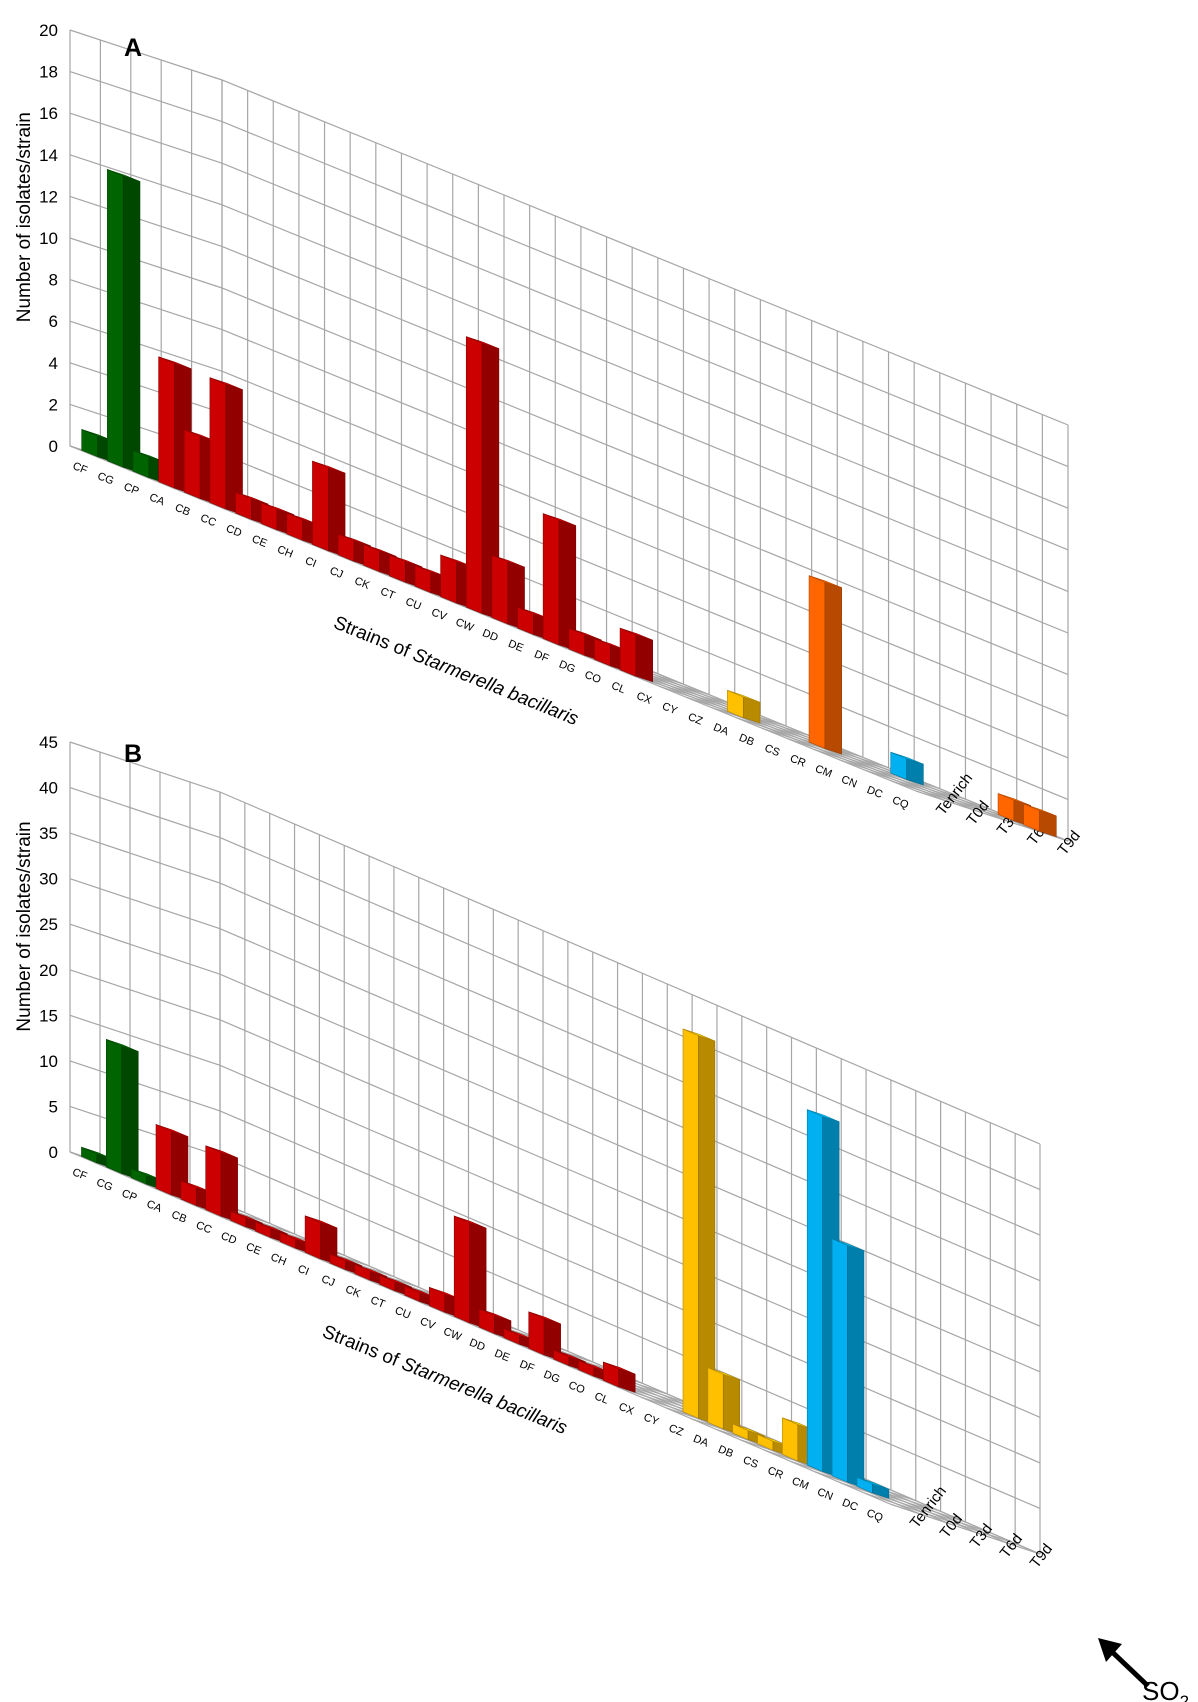  What do you see at coordinates (106, 478) in the screenshot?
I see `x-tick-label: CG` at bounding box center [106, 478].